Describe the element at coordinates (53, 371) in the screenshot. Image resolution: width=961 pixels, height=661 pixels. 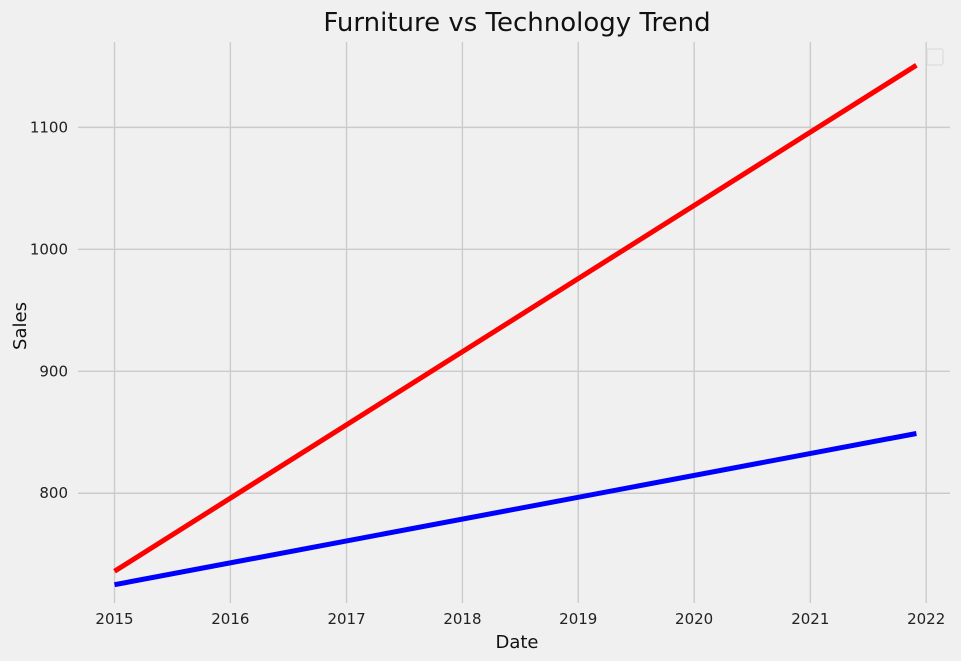
I see `y-tick-label: 900` at that location.